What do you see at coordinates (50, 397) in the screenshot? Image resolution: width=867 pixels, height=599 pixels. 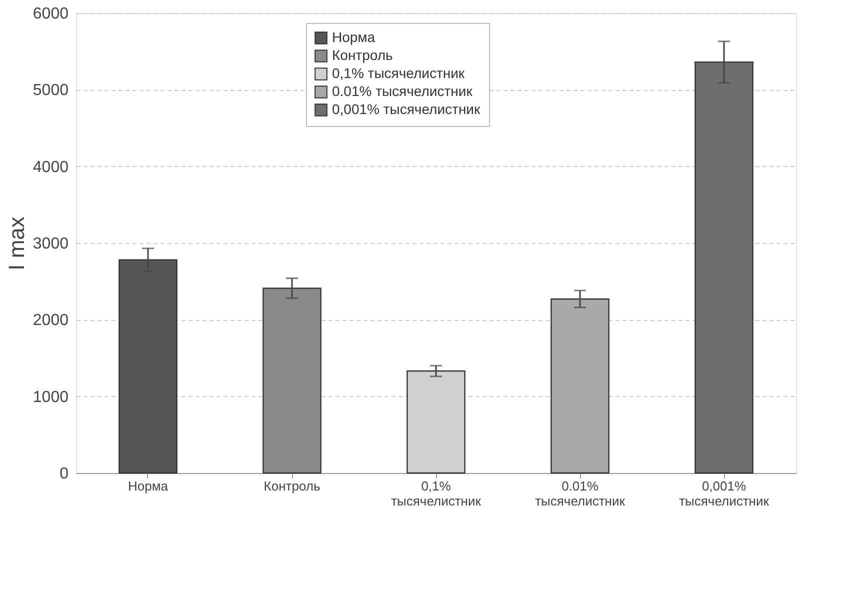 I see `y-tick-label: 1000` at bounding box center [50, 397].